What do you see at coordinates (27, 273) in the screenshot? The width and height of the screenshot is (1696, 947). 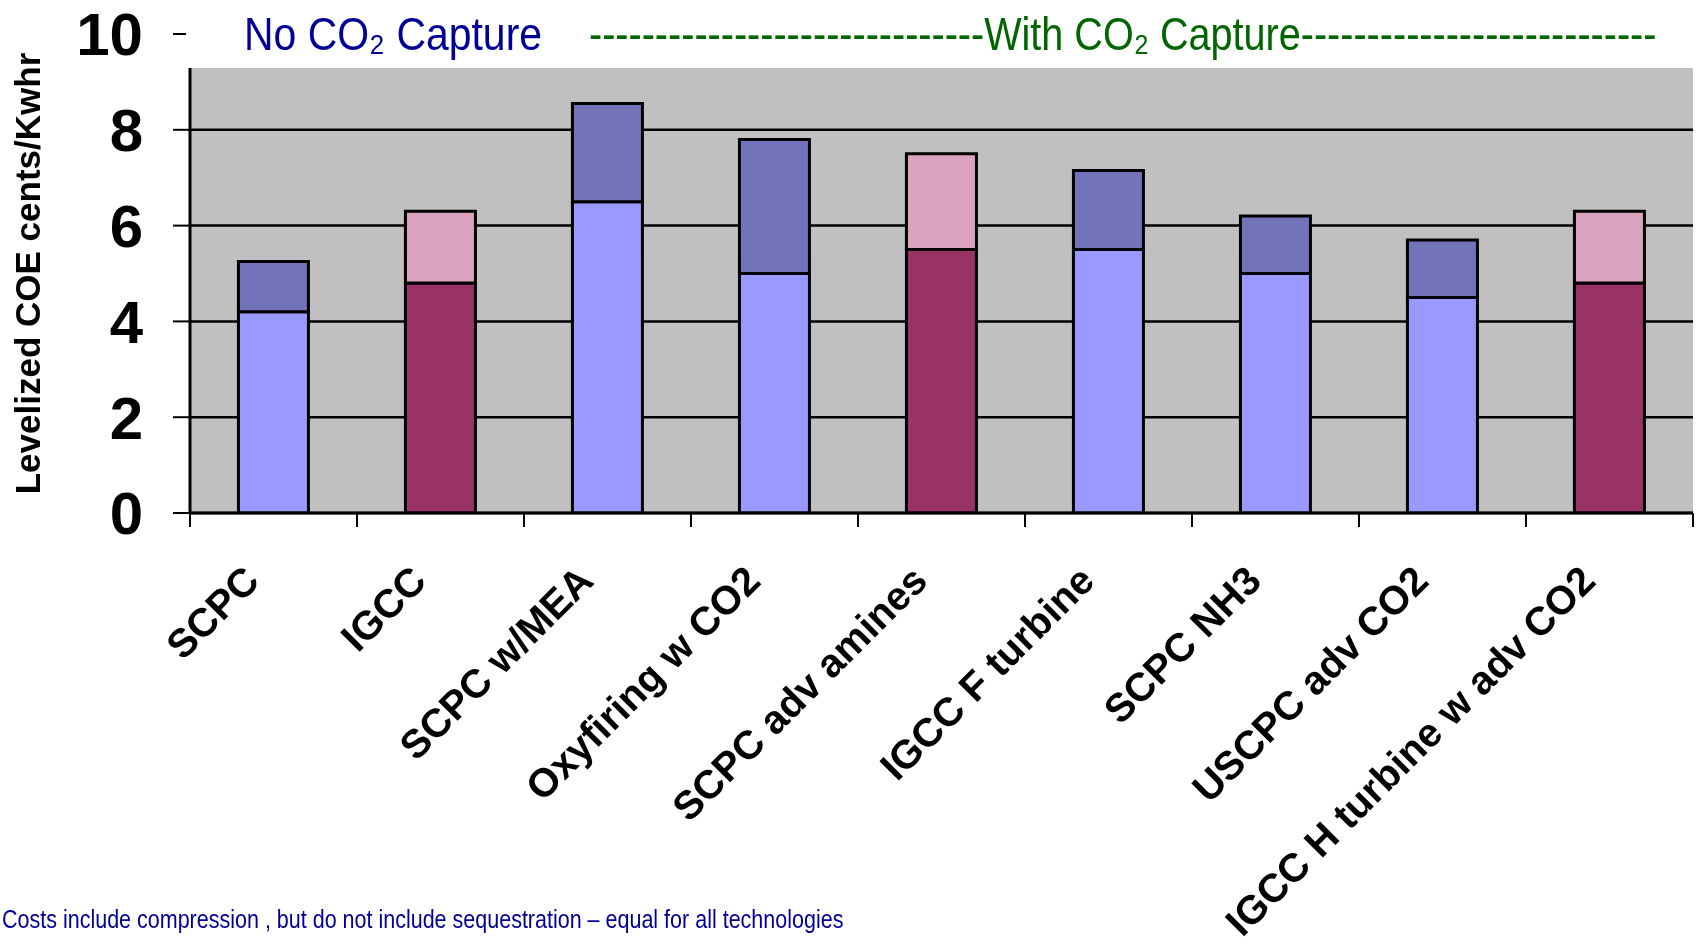 I see `y-axis-title: Levelized COE cents/Kwhr` at bounding box center [27, 273].